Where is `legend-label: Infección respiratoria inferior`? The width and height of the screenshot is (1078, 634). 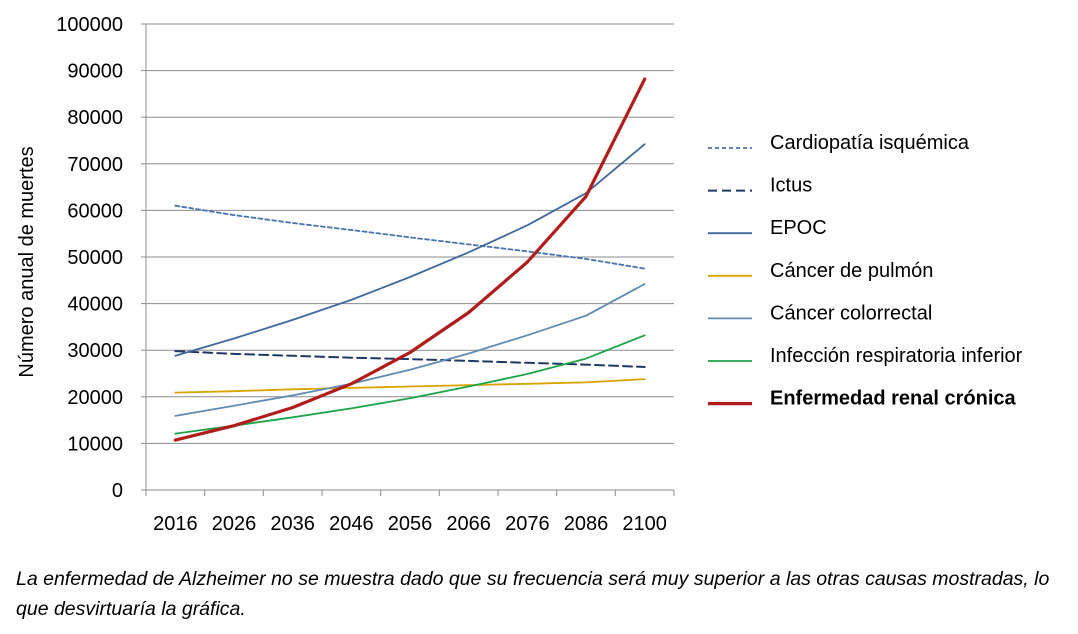
legend-label: Infección respiratoria inferior is located at coordinates (896, 356).